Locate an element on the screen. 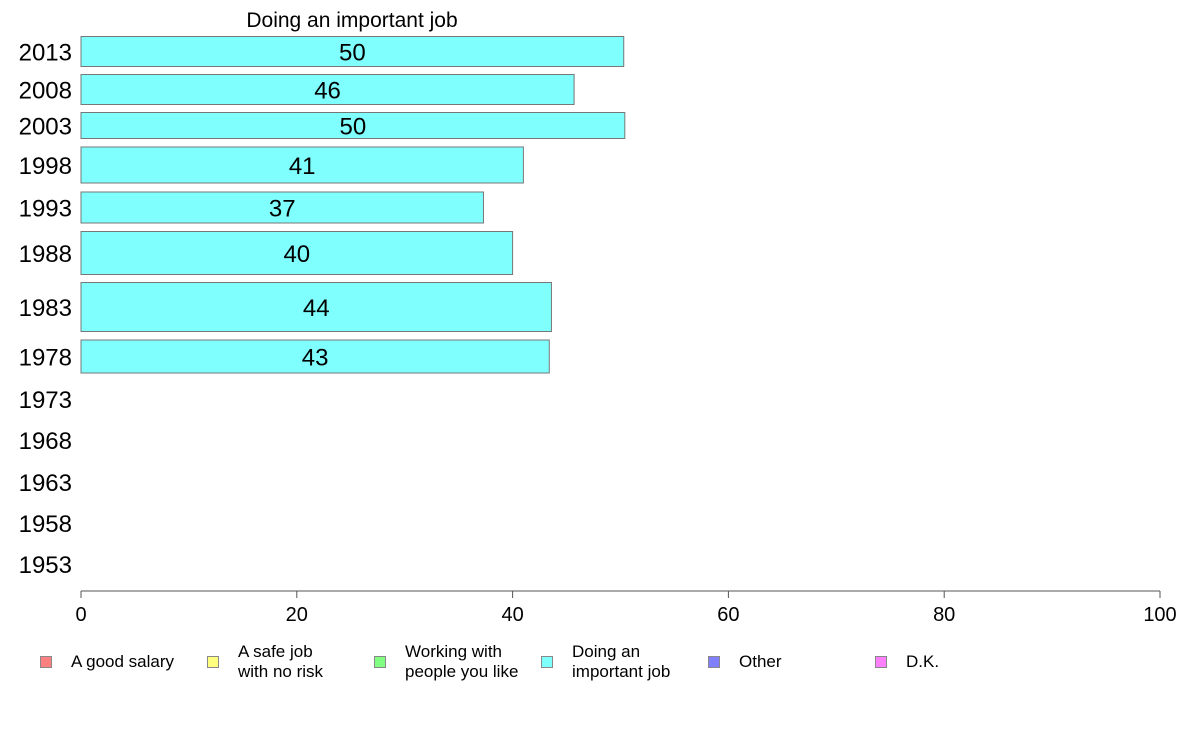 Image resolution: width=1188 pixels, height=736 pixels. legend-label: Doing an important job is located at coordinates (621, 661).